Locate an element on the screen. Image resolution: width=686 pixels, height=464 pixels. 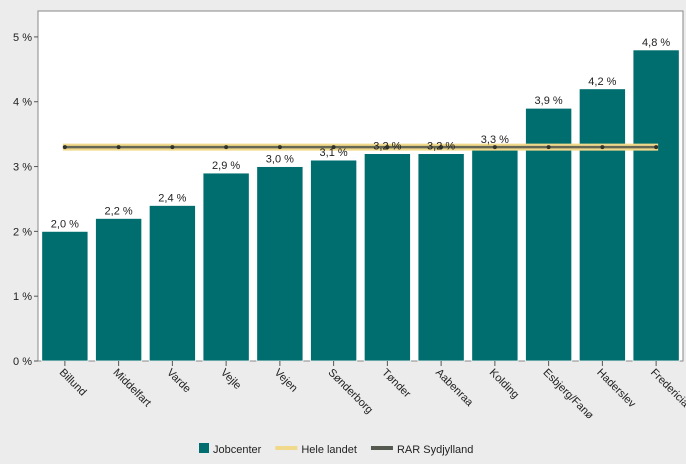
bar-data-label: 3,1 % is located at coordinates (334, 153).